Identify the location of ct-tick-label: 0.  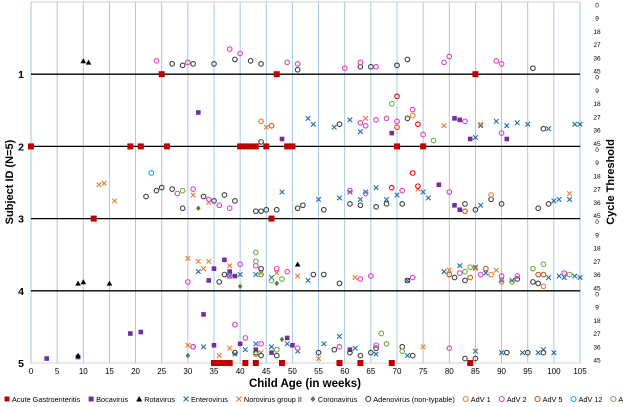
(597, 294).